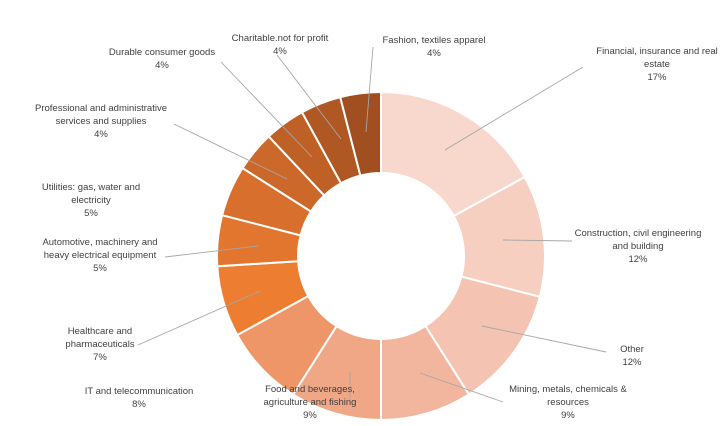 The height and width of the screenshot is (426, 724). Describe the element at coordinates (139, 404) in the screenshot. I see `value-label-it-and-telecommunication: 8%` at that location.